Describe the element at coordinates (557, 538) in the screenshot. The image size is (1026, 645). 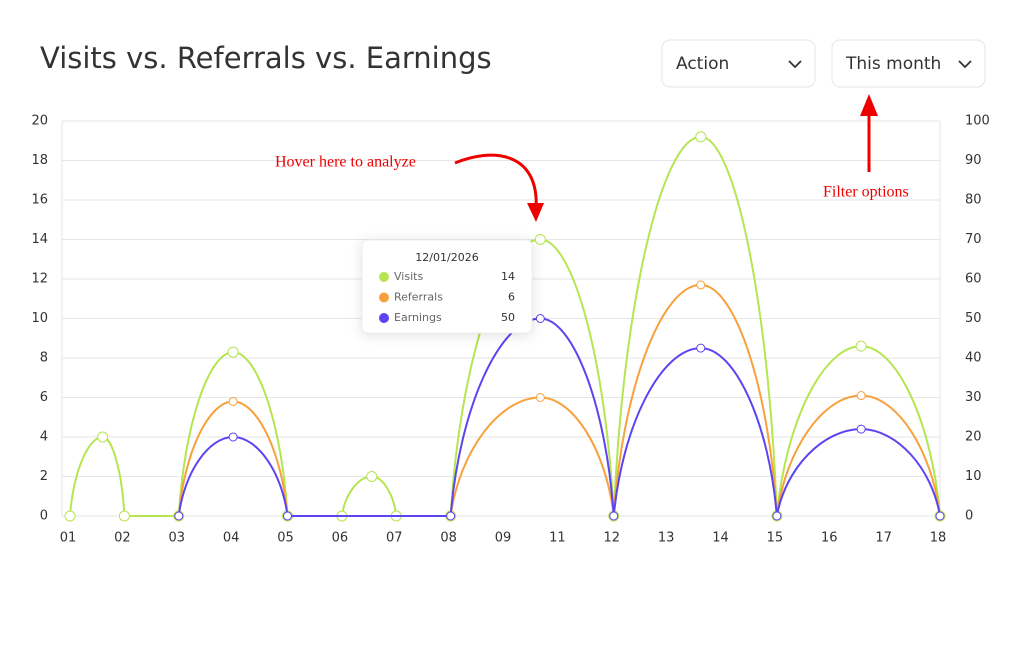
I see `x-tick-label: 11` at that location.